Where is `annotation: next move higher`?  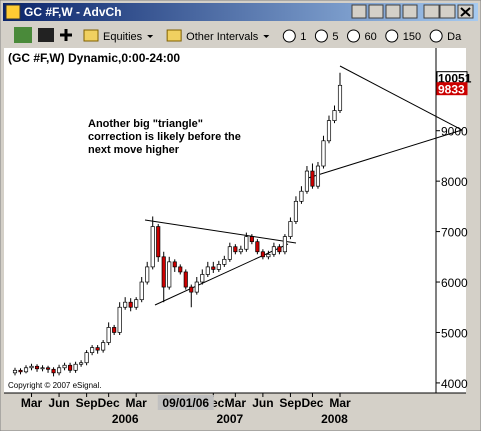 annotation: next move higher is located at coordinates (134, 150).